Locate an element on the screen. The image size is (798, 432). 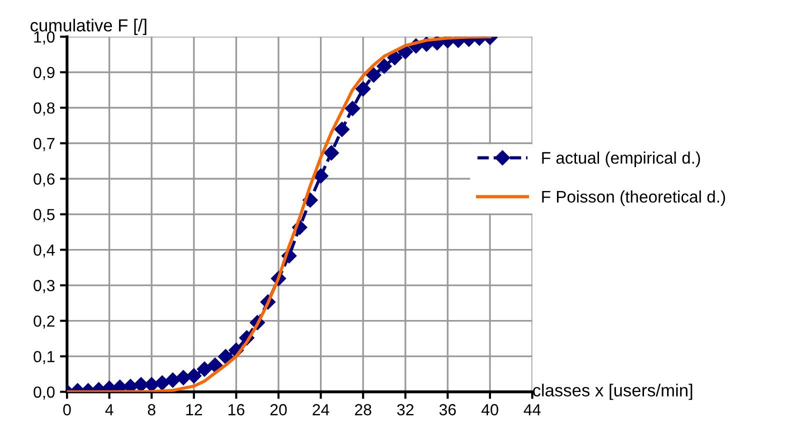
x-tick-label: 32 is located at coordinates (405, 410).